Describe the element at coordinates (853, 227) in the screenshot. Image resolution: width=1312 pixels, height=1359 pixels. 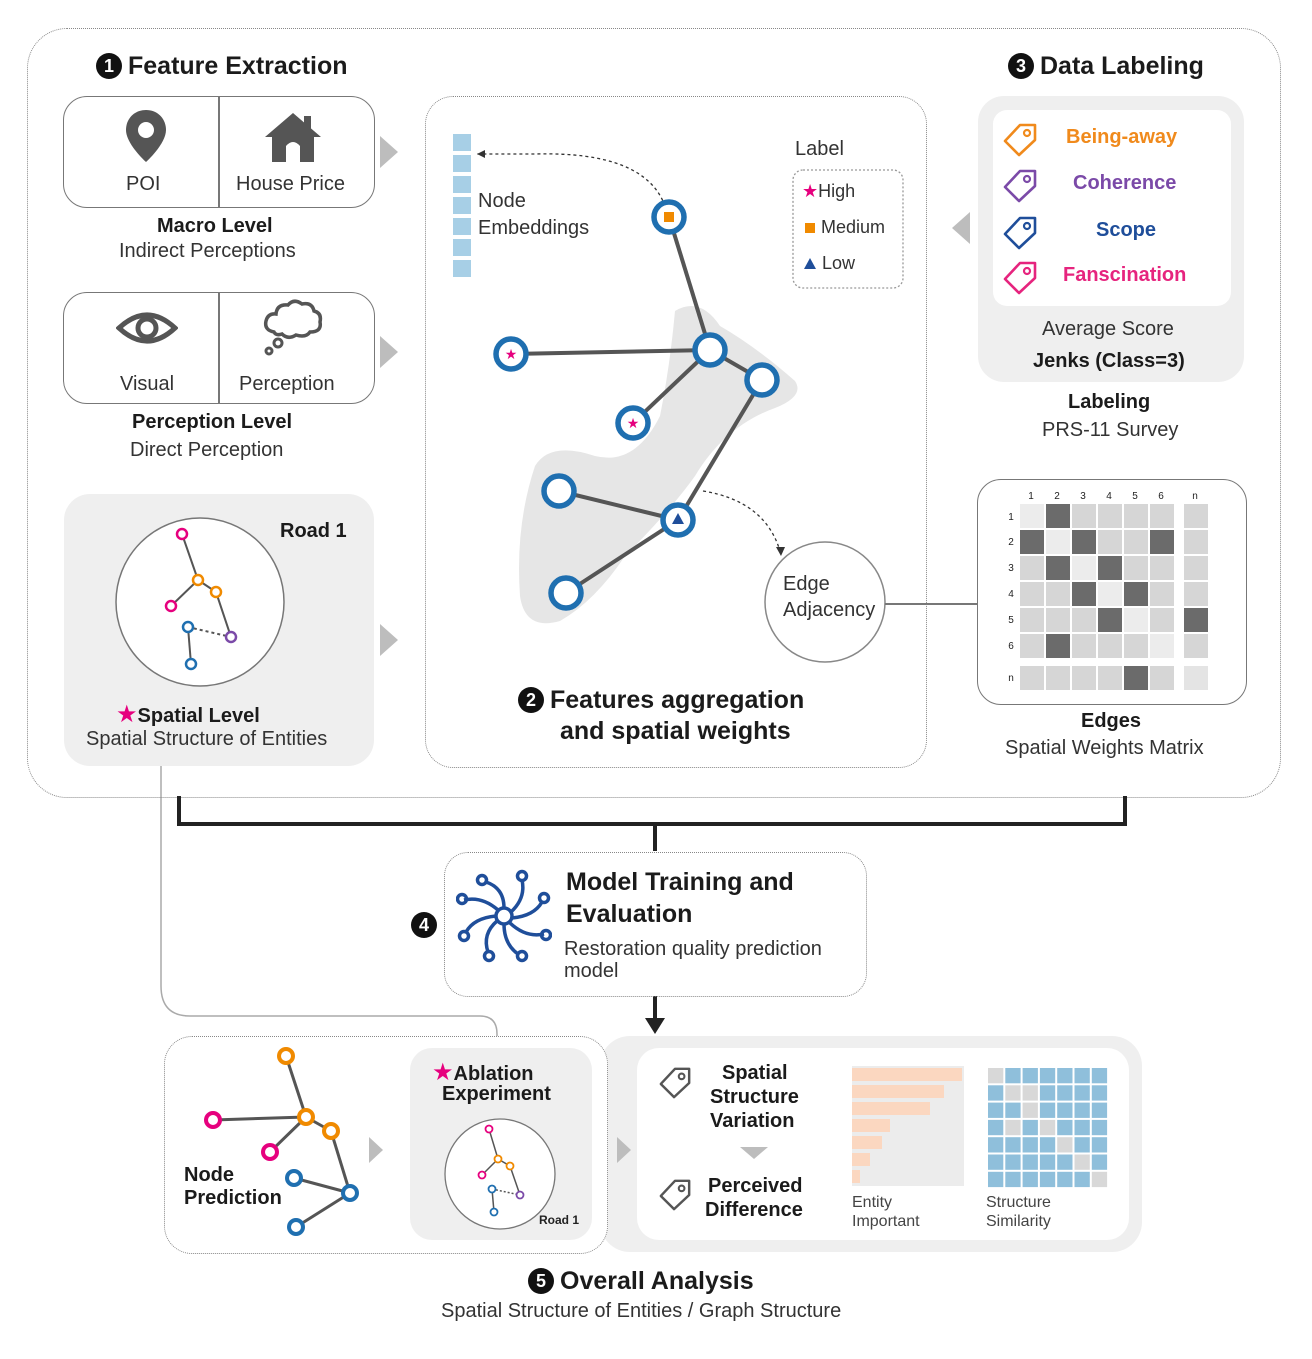
I see `legend-medium-label: Medium` at that location.